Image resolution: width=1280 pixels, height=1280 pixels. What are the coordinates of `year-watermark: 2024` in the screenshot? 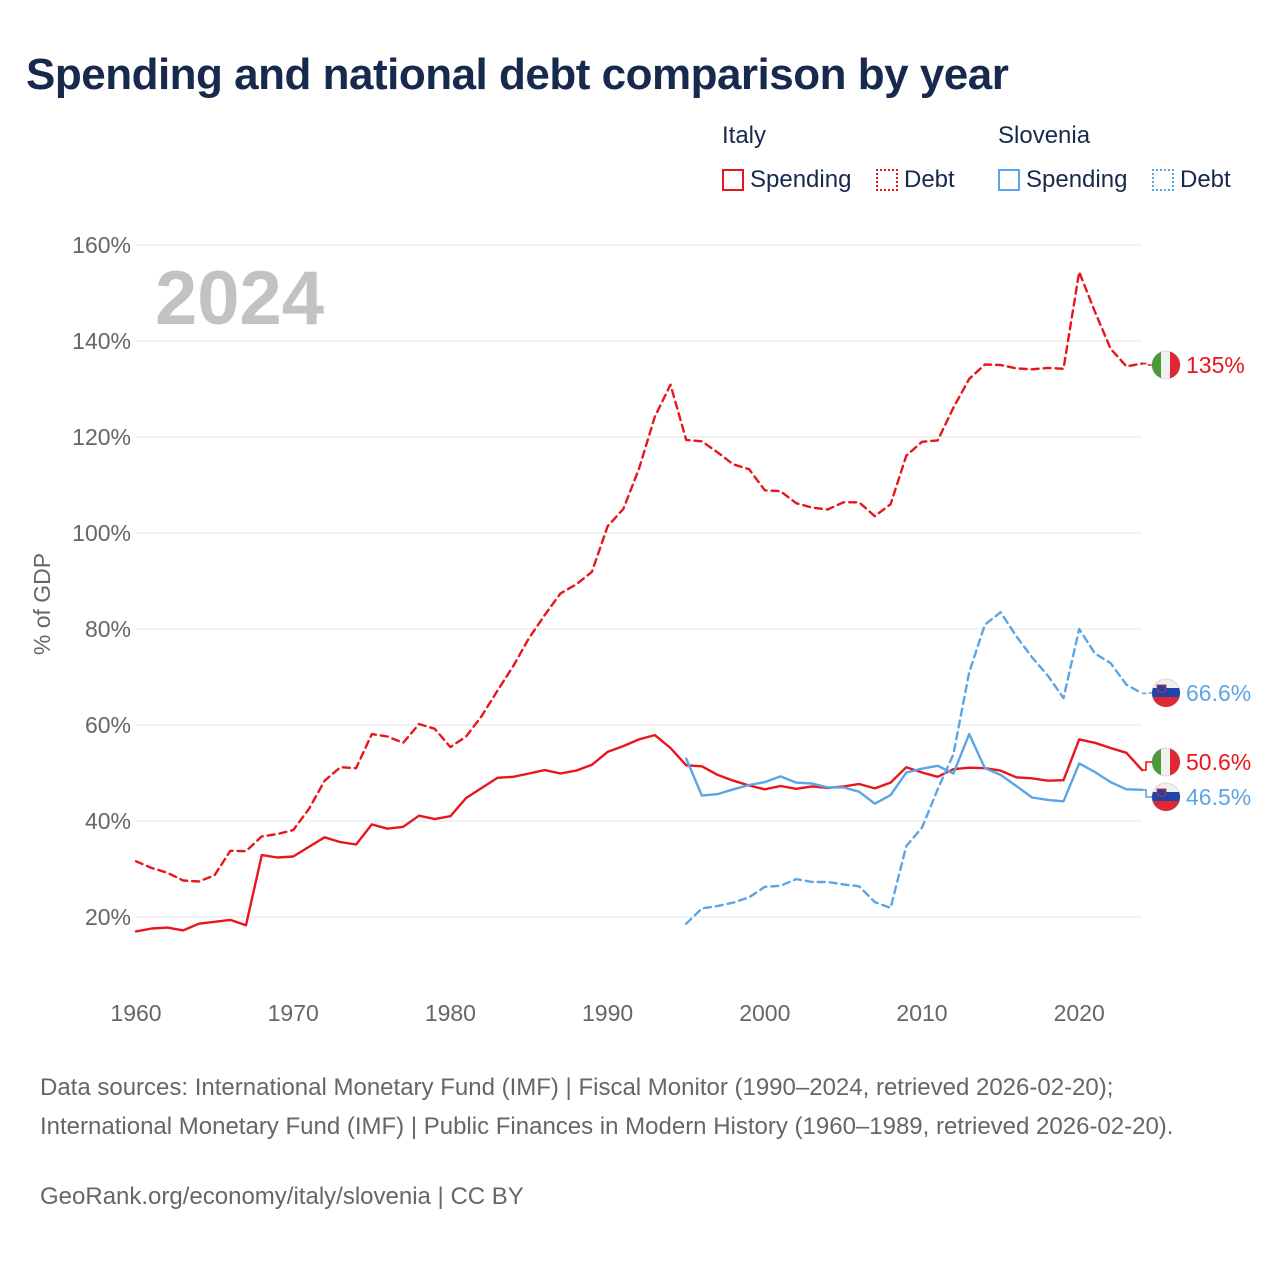 It's located at (239, 298).